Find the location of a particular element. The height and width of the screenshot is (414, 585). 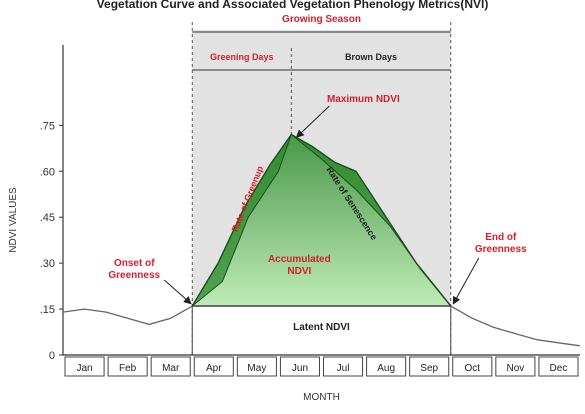

x-axis-label: MONTH is located at coordinates (321, 397).